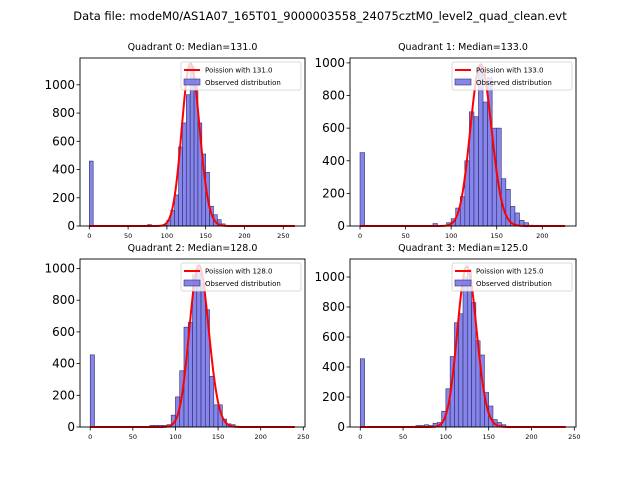  I want to click on subplot-title: Quadrant 1: Median=133.0, so click(463, 47).